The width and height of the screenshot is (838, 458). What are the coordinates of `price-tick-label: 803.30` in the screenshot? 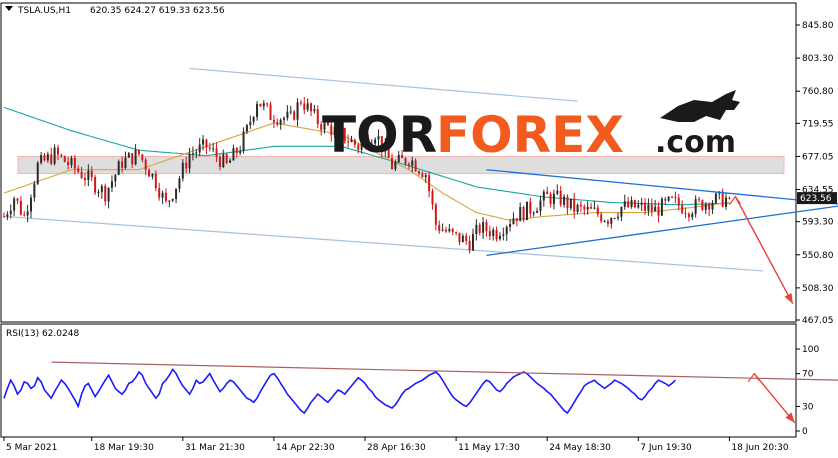 It's located at (818, 59).